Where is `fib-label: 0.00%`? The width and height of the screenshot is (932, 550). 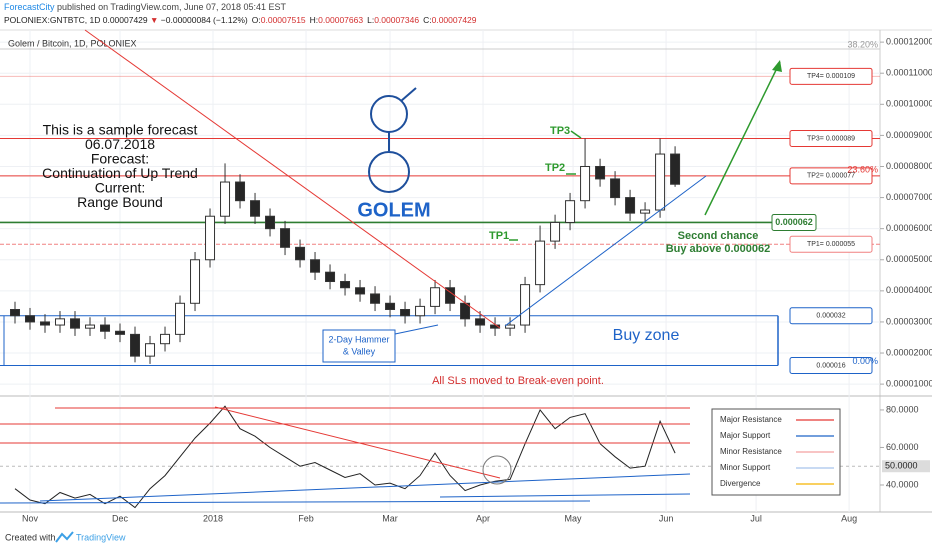 fib-label: 0.00% is located at coordinates (865, 361).